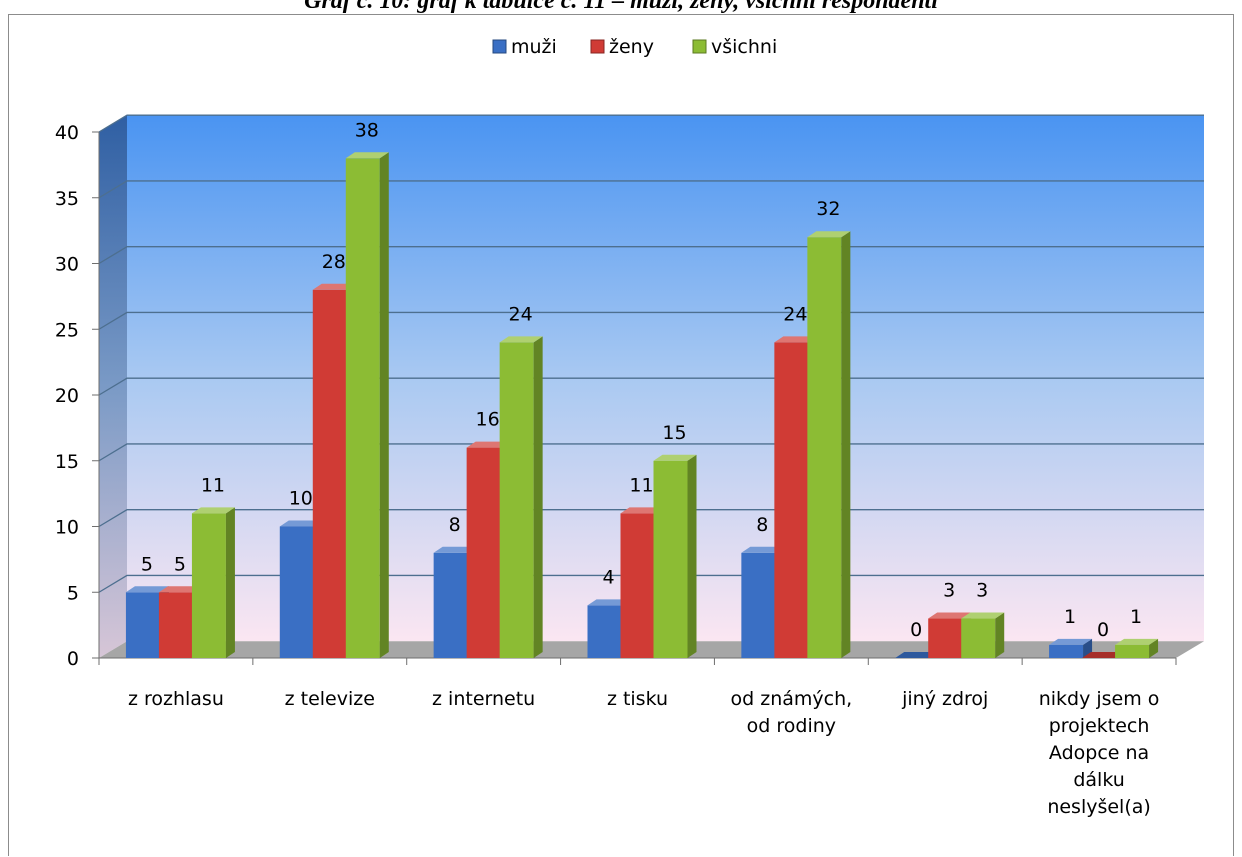 The width and height of the screenshot is (1242, 857). Describe the element at coordinates (792, 699) in the screenshot. I see `category-label: od známých,` at that location.